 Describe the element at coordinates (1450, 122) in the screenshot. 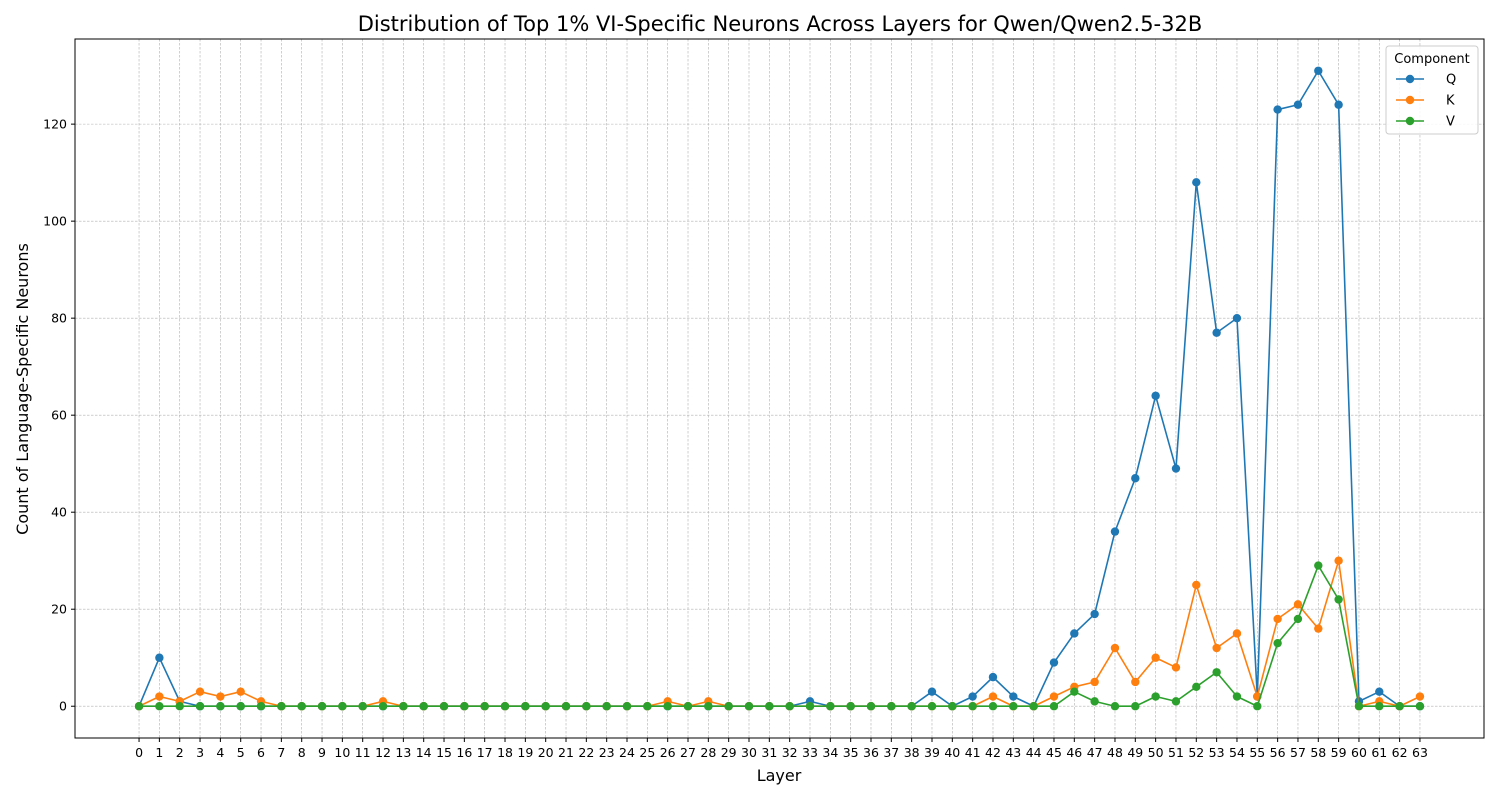

I see `legend-label: V` at that location.